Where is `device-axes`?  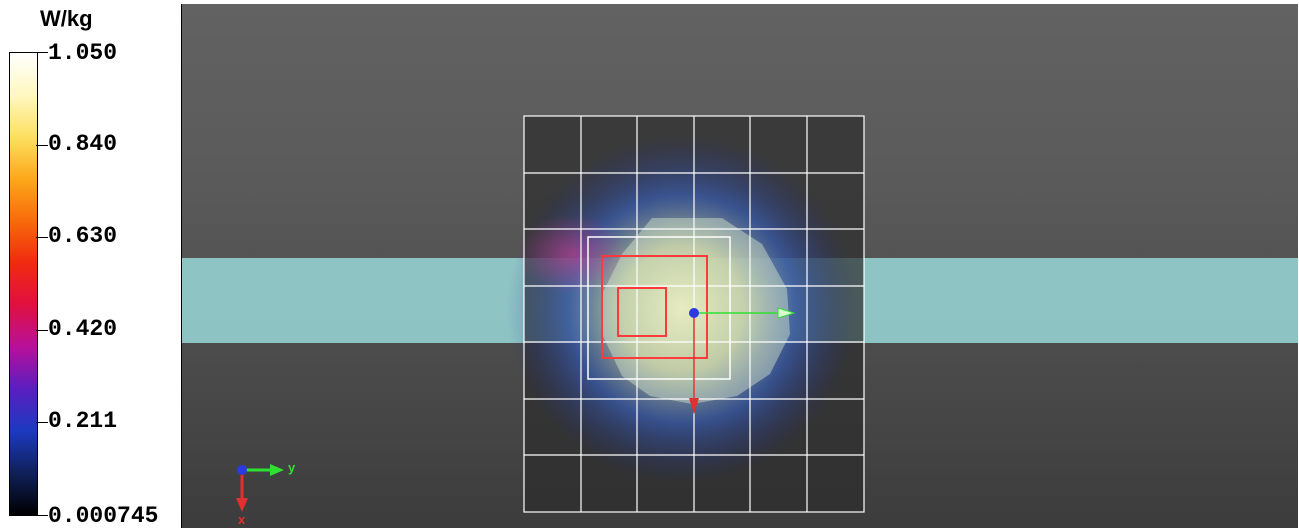
device-axes is located at coordinates (742, 360).